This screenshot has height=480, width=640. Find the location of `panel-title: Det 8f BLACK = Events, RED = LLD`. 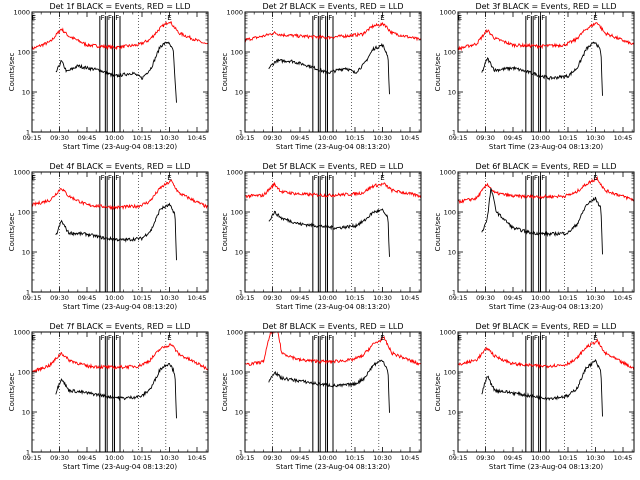

panel-title: Det 8f BLACK = Events, RED = LLD is located at coordinates (332, 326).